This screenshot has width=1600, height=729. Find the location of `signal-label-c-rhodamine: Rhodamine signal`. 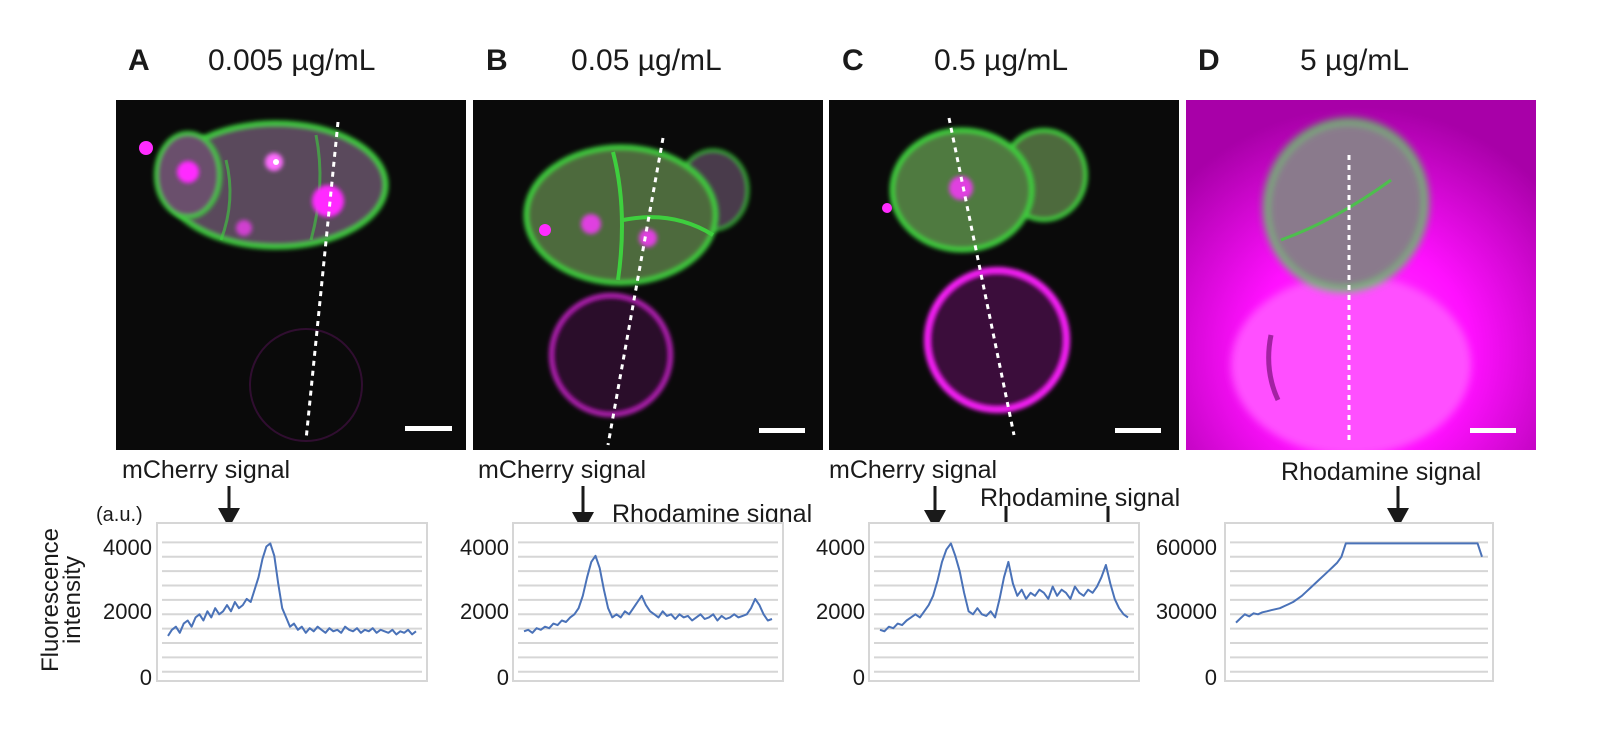

signal-label-c-rhodamine: Rhodamine signal is located at coordinates (1080, 498).